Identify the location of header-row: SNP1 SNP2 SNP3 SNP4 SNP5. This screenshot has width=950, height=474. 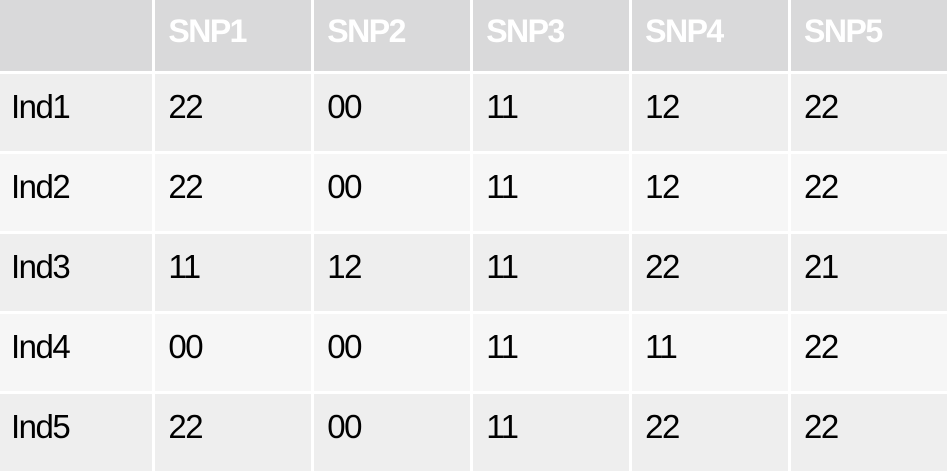
(473, 35).